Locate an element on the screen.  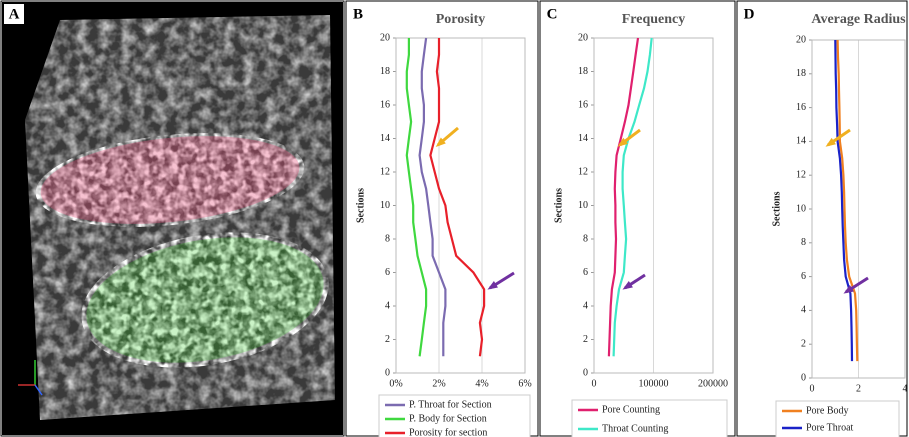
legend-label: Throat Counting is located at coordinates (635, 428).